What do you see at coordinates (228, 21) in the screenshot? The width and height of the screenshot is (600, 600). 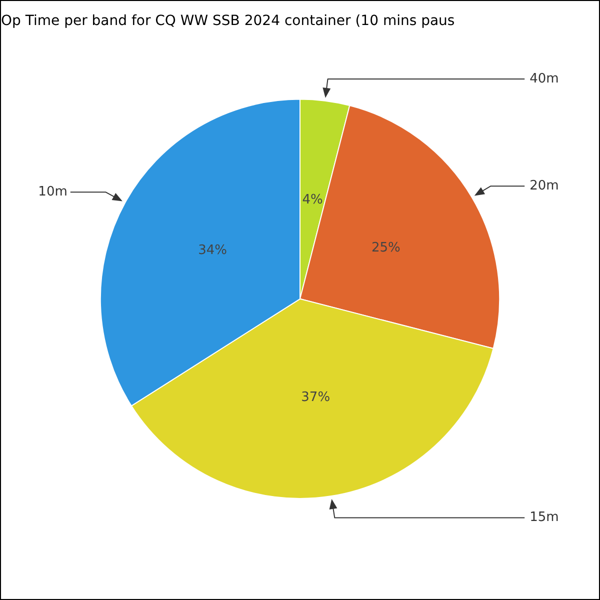 I see `chart-title: Op Time per band for CQ WW SSB 2024 container (10 mins paus` at bounding box center [228, 21].